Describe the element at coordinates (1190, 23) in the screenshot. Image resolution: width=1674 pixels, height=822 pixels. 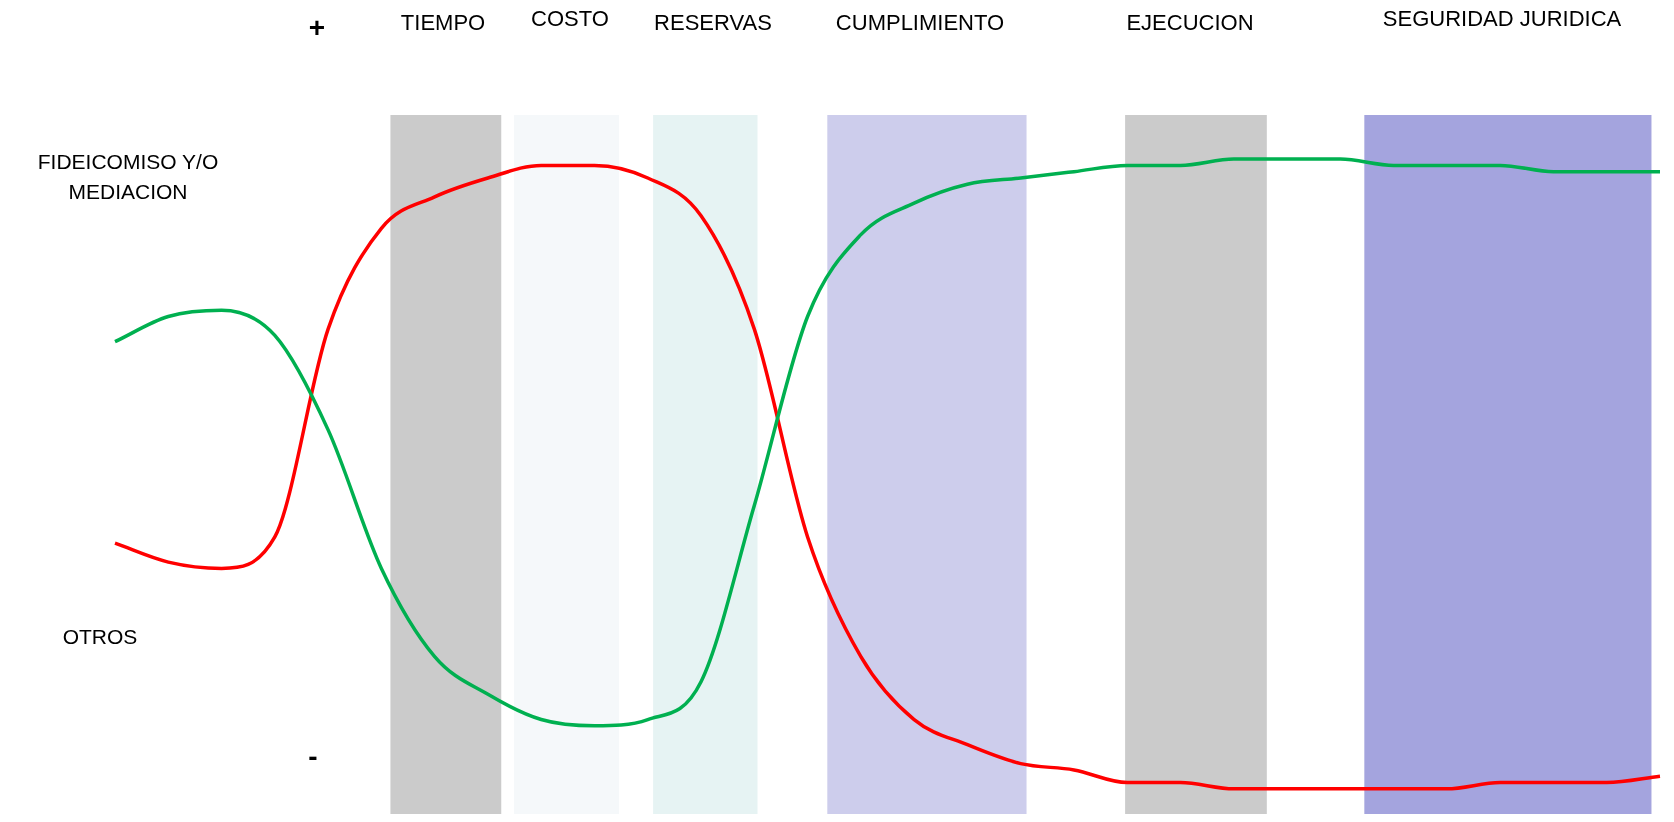
I see `text: EJECUCION` at that location.